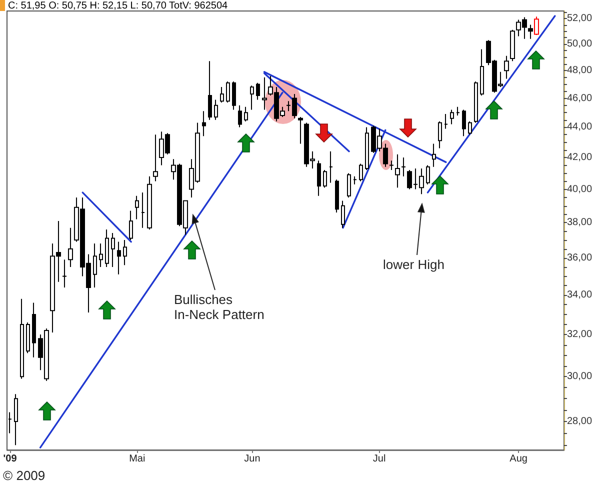  I want to click on annotation: lower High, so click(413, 264).